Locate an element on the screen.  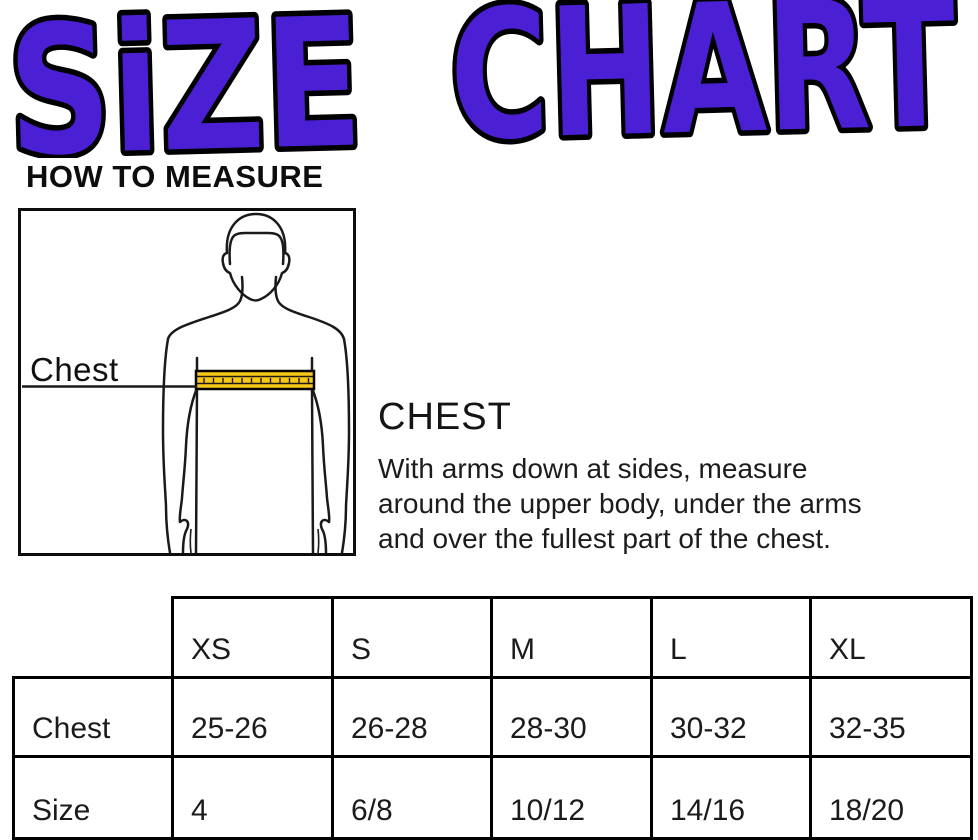
instructions-heading: CHEST is located at coordinates (445, 417).